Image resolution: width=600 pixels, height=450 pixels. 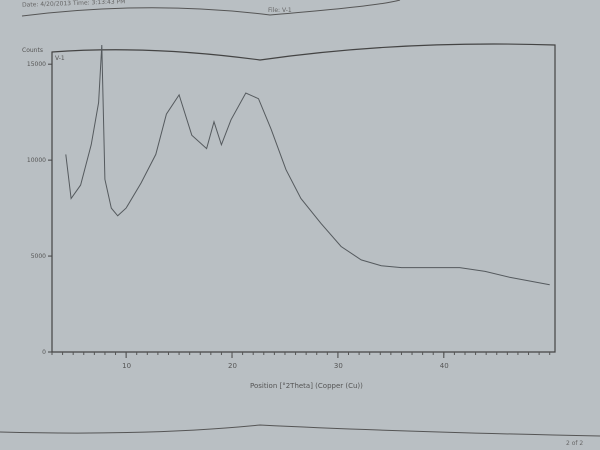 What do you see at coordinates (338, 366) in the screenshot?
I see `x-tick-label: 30` at bounding box center [338, 366].